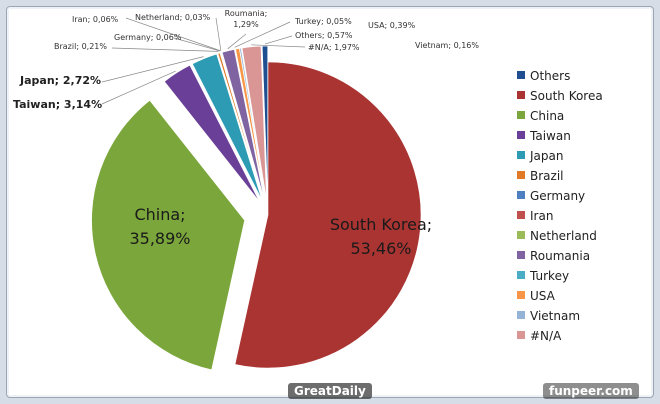 This screenshot has width=660, height=404. Describe the element at coordinates (196, 44) in the screenshot. I see `leader-line-germany` at that location.